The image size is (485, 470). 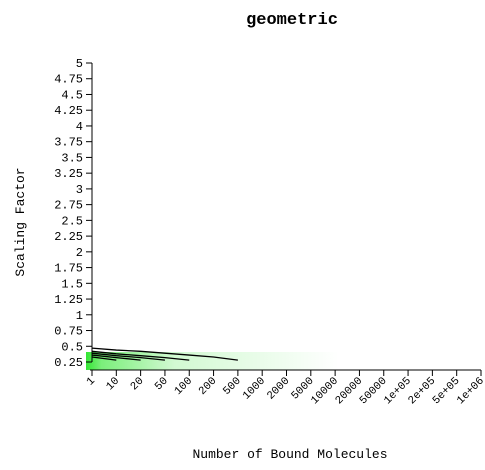 I want to click on y-tick-label: 0.5, so click(x=72, y=347).